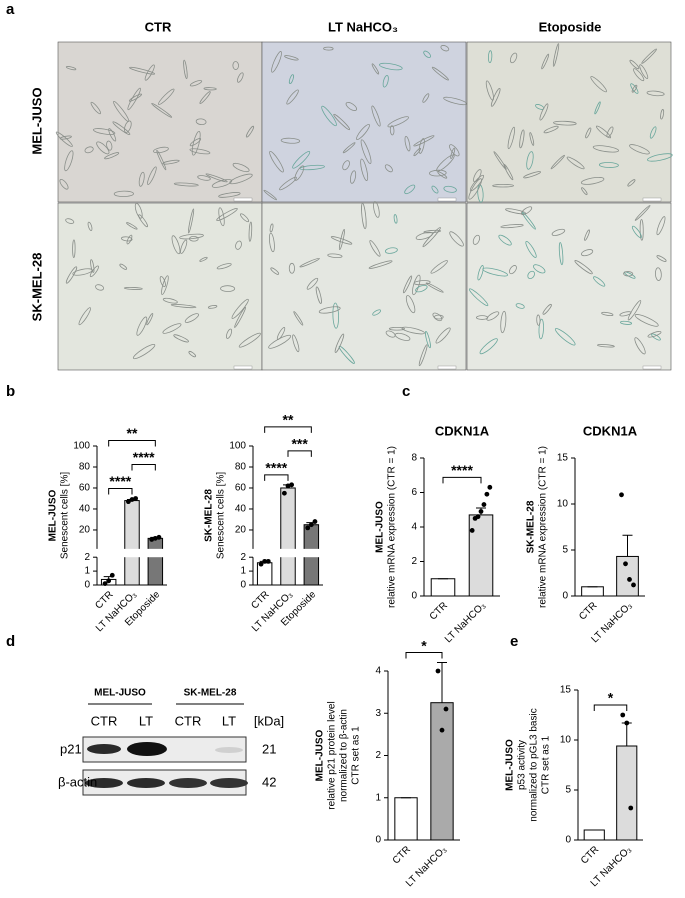 The height and width of the screenshot is (898, 685). What do you see at coordinates (36, 287) in the screenshot?
I see `row-header: SK-MEL-28` at bounding box center [36, 287].